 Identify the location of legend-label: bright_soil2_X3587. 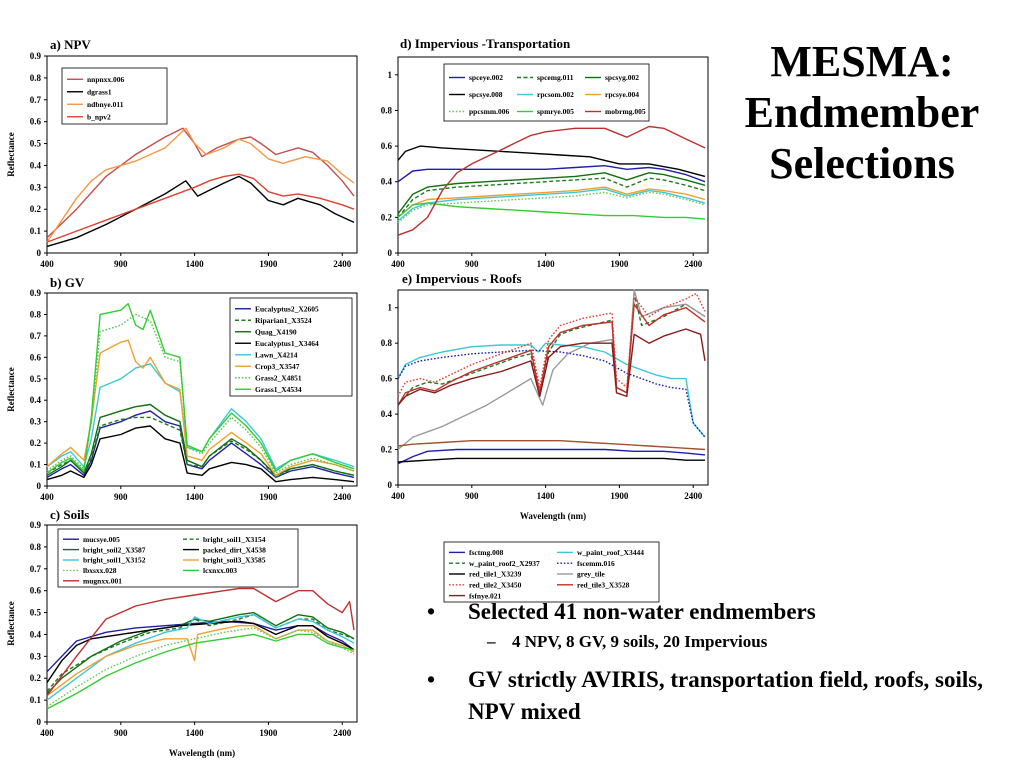
(114, 549).